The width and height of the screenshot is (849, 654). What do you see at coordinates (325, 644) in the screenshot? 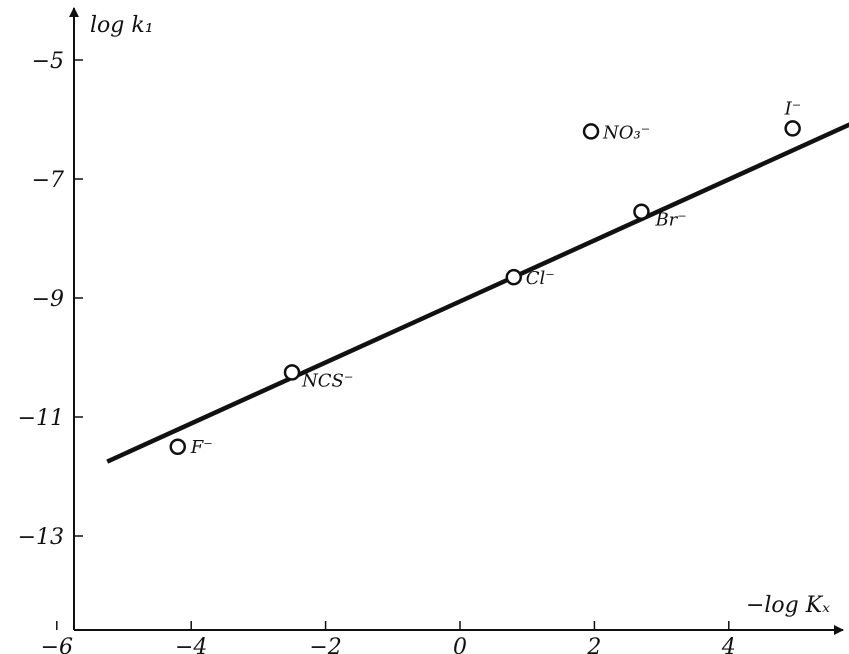
I see `x-tick-label: −2` at bounding box center [325, 644].